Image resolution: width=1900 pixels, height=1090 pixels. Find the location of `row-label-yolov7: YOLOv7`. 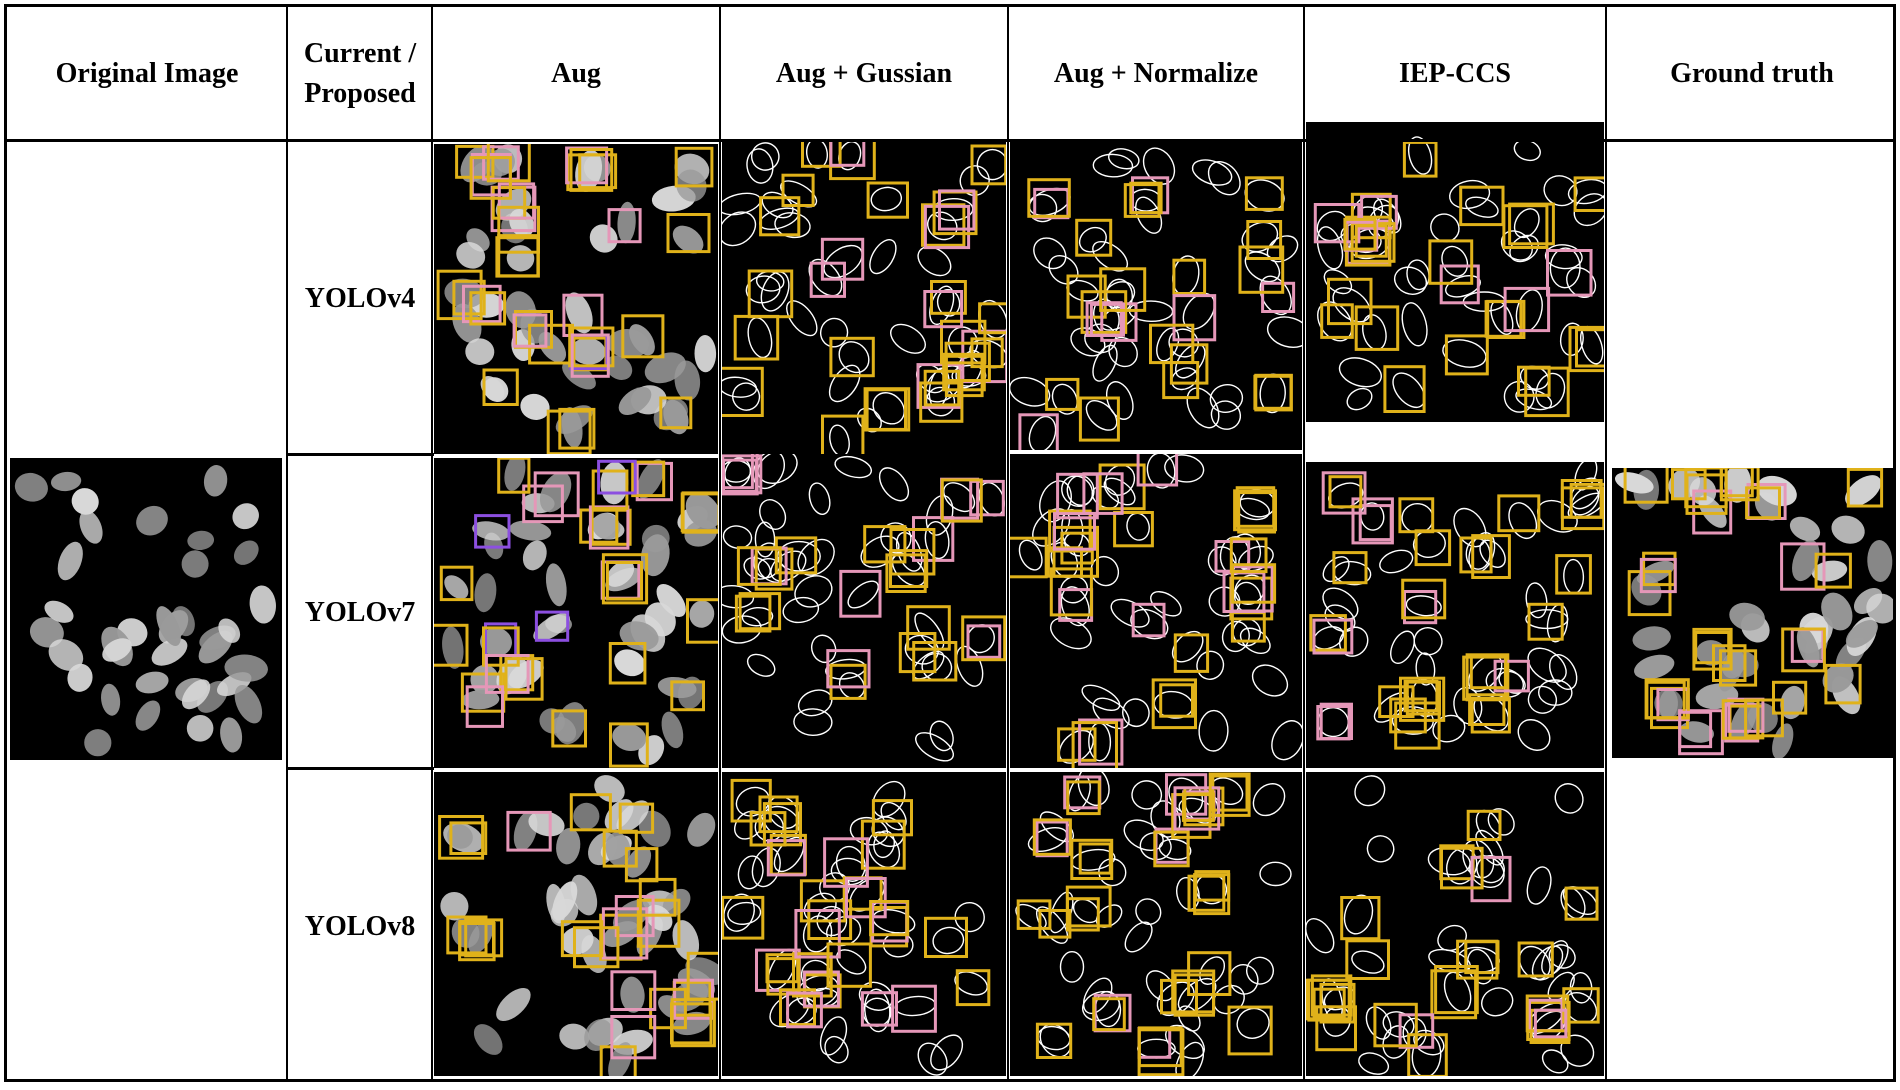

row-label-yolov7: YOLOv7 is located at coordinates (360, 612).